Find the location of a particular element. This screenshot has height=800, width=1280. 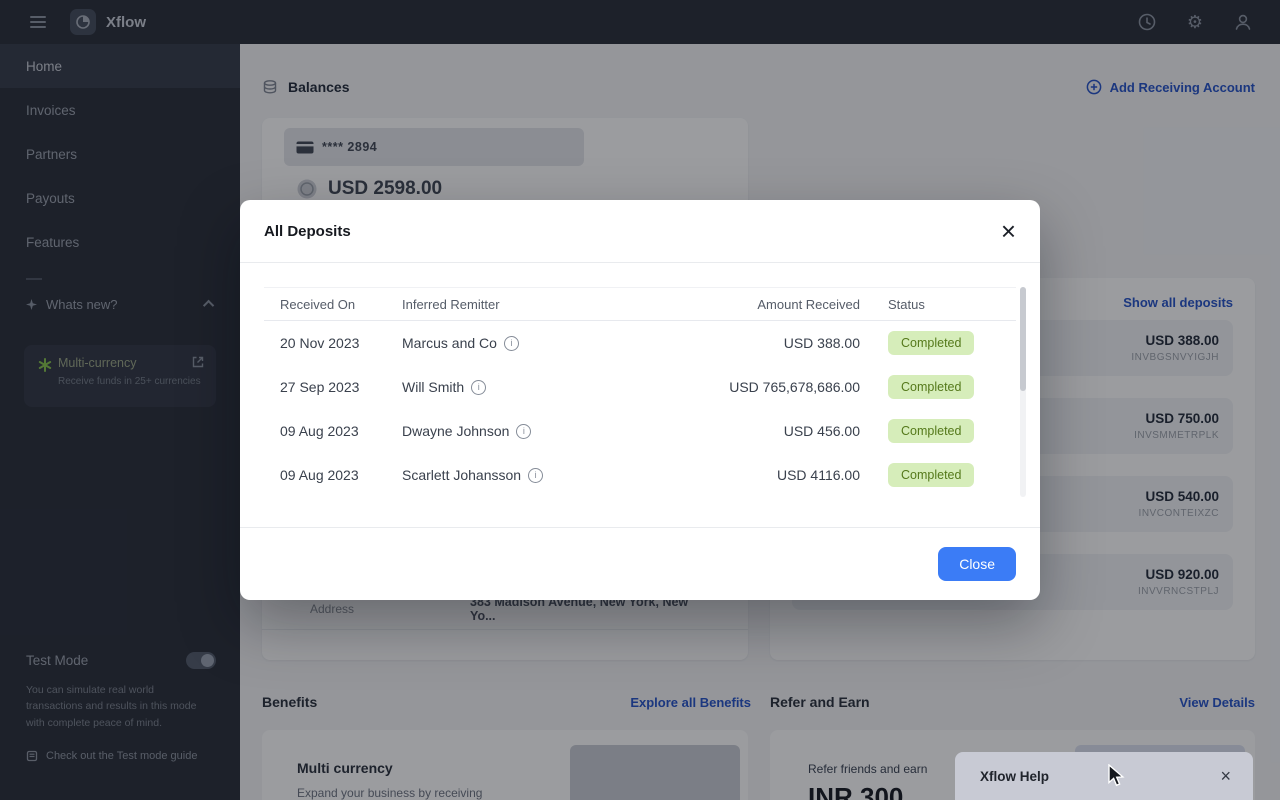

test-mode-guide-link: Check out the Test mode guide is located at coordinates (111, 756).